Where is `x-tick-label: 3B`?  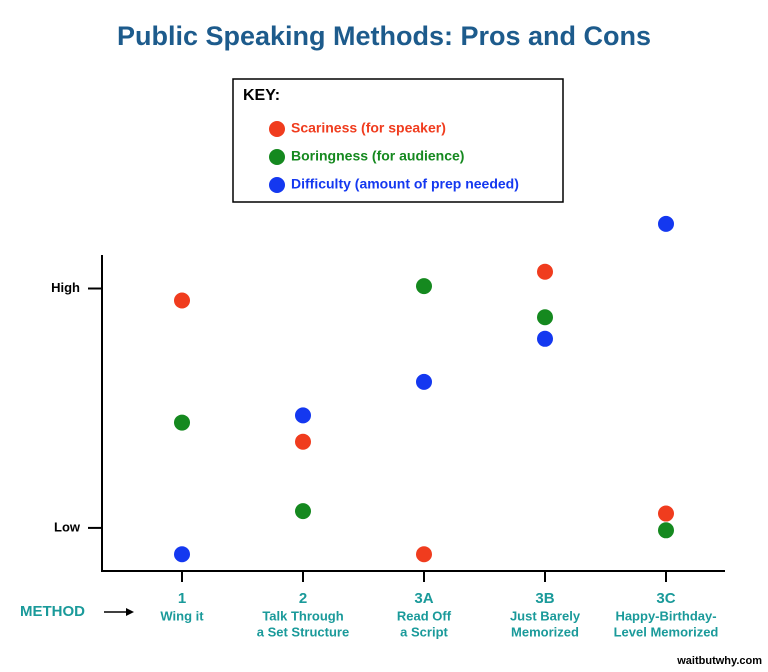
x-tick-label: 3B is located at coordinates (544, 598).